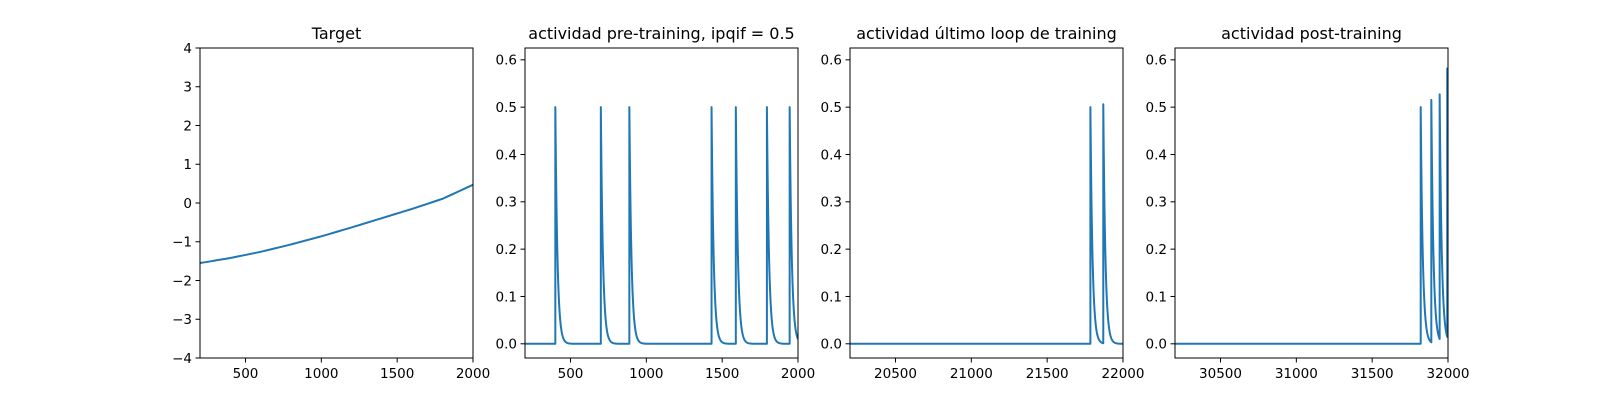  Describe the element at coordinates (187, 126) in the screenshot. I see `y-tick-label: 2` at that location.